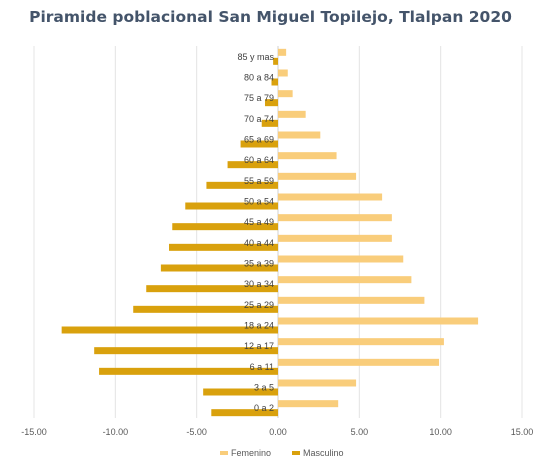  What do you see at coordinates (259, 78) in the screenshot?
I see `category-label: 80 a 84` at bounding box center [259, 78].